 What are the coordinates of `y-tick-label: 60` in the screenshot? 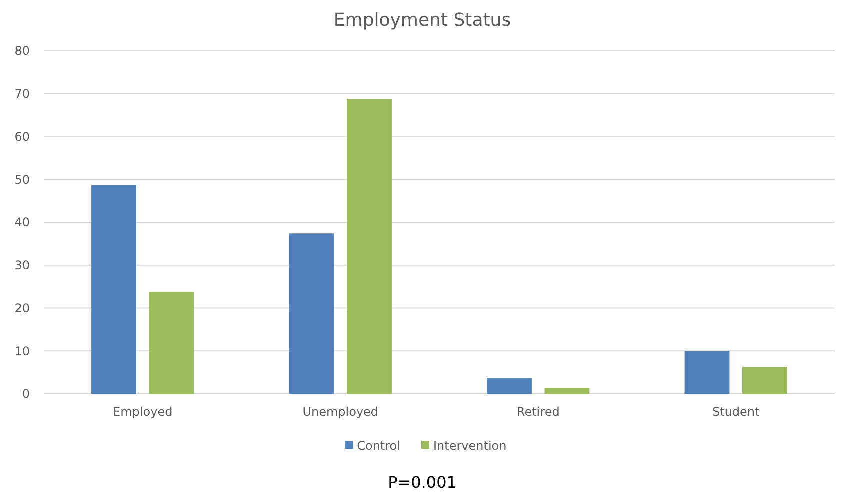 It's located at (22, 137).